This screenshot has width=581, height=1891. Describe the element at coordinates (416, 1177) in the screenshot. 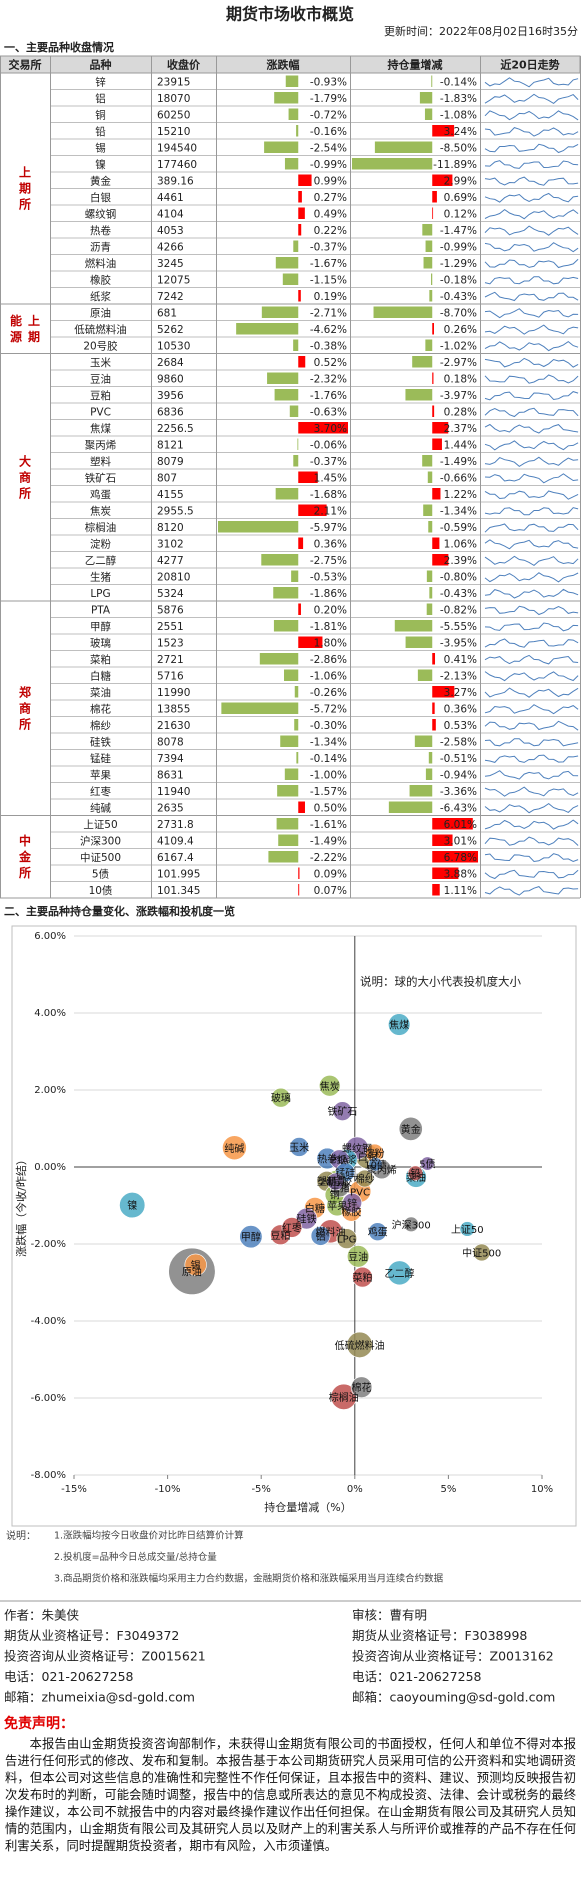

I see `bubble-label: 菜油` at that location.